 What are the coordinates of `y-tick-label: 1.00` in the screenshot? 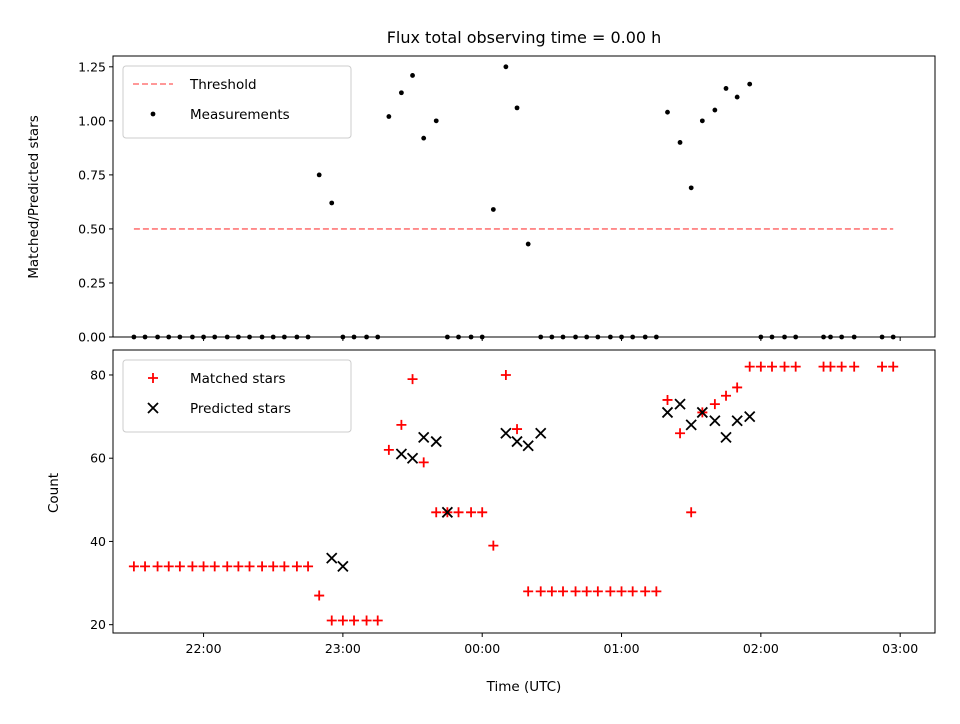 It's located at (92, 120).